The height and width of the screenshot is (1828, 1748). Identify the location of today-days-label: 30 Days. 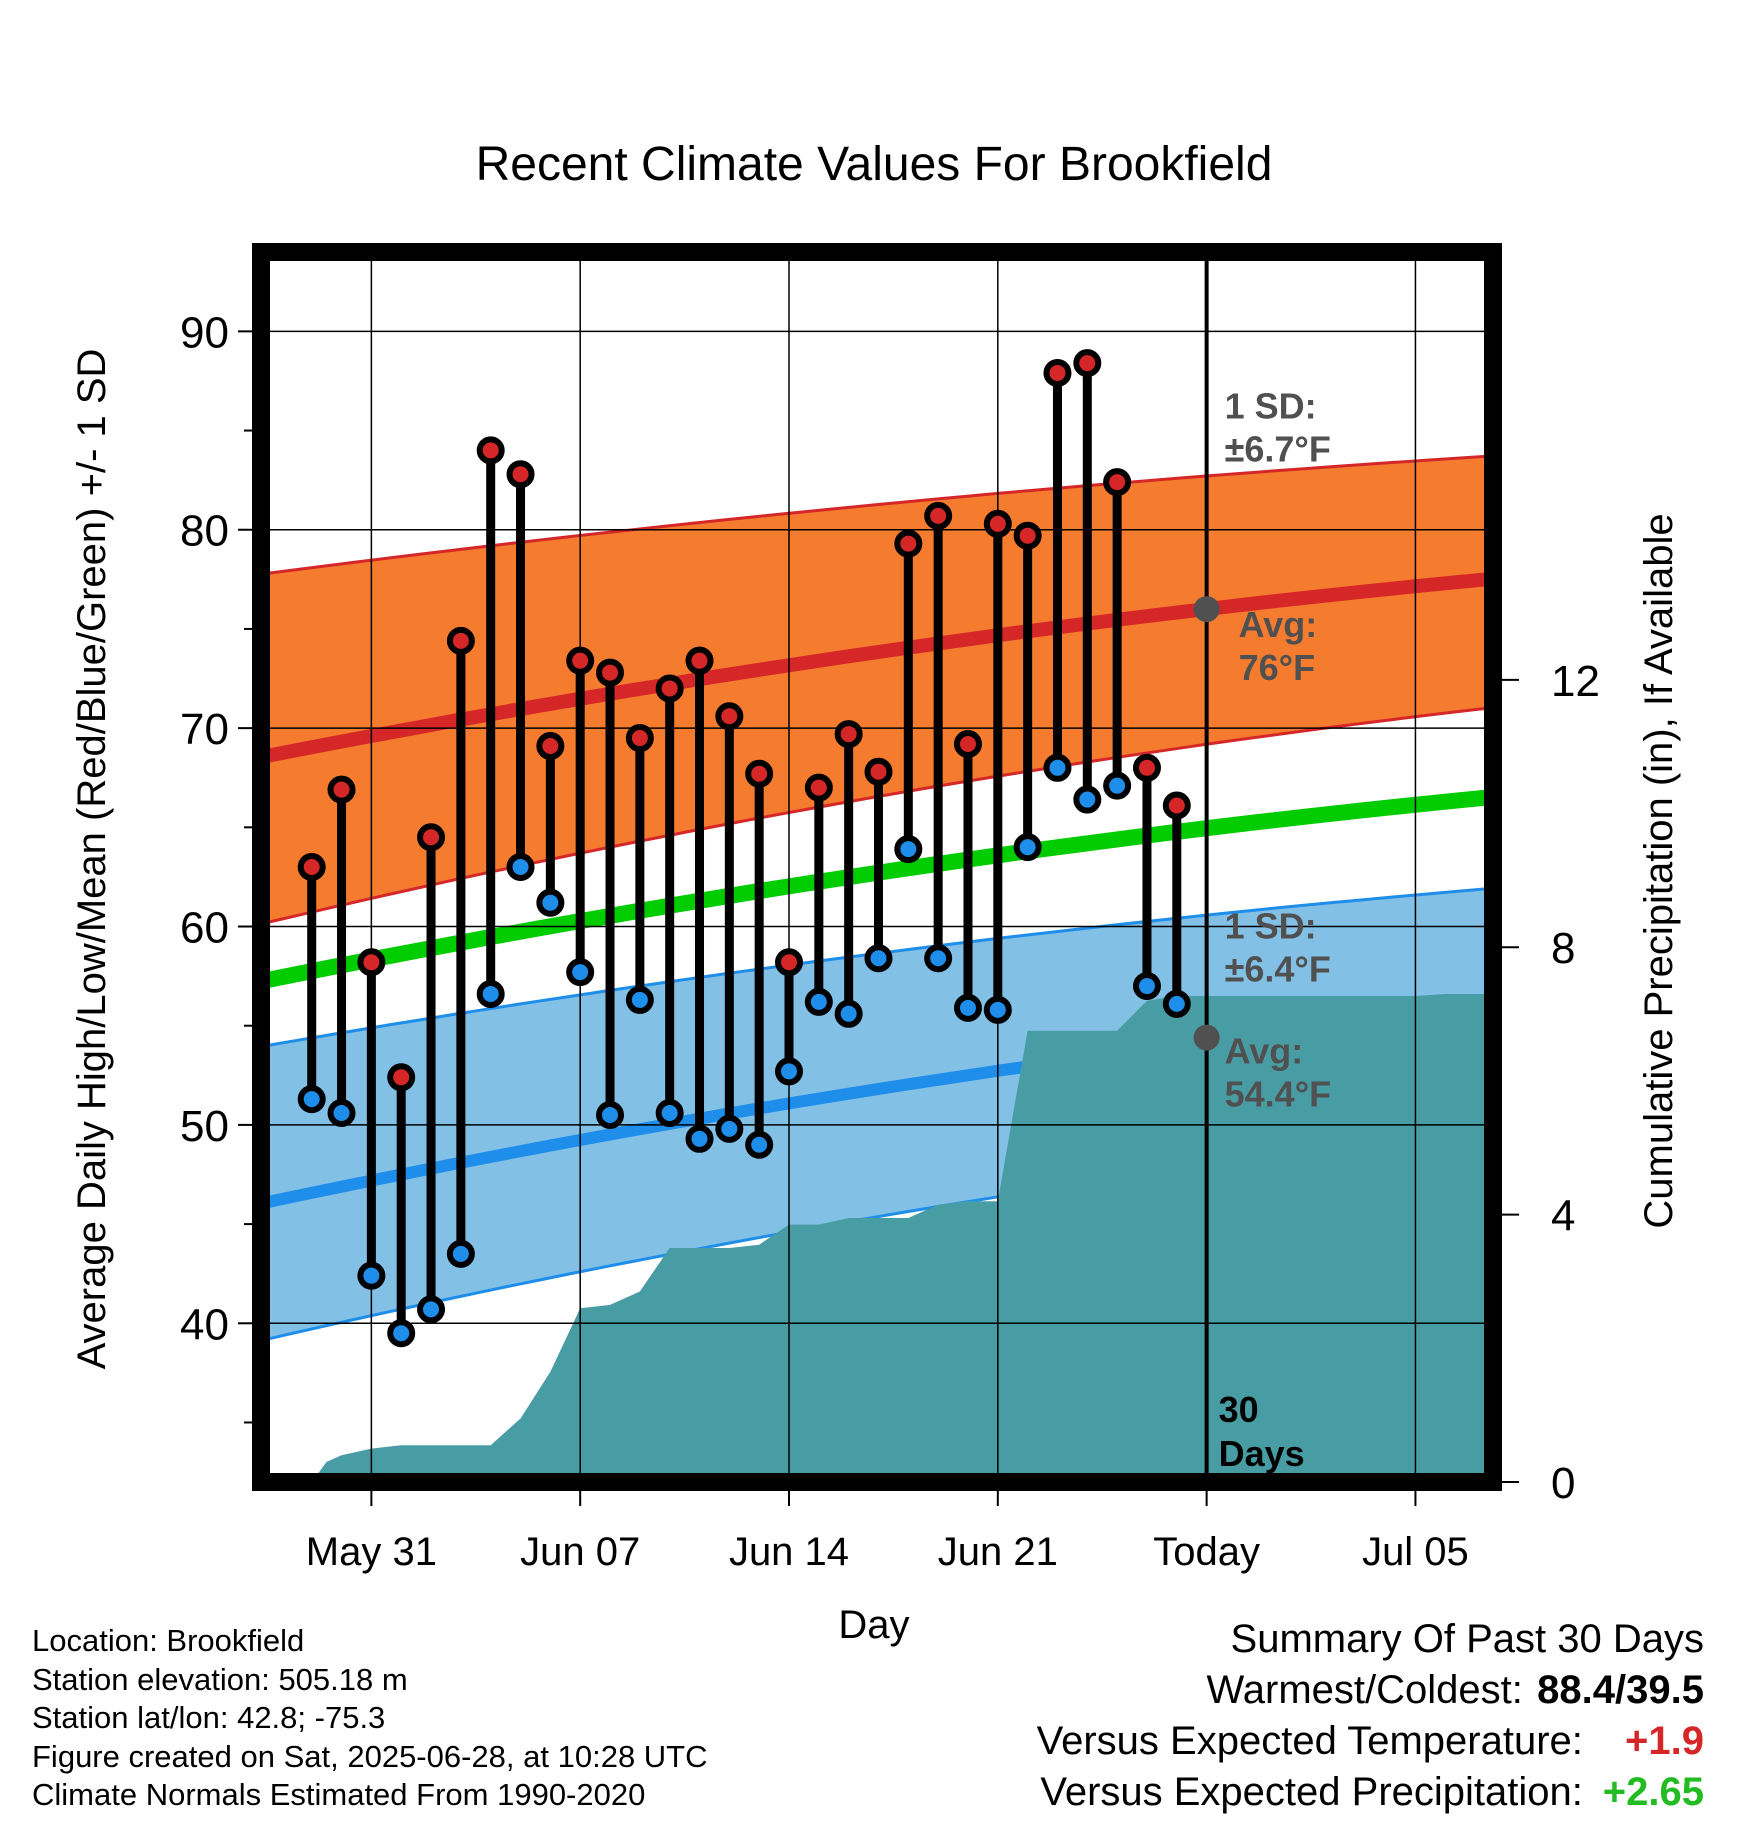
(1262, 1431).